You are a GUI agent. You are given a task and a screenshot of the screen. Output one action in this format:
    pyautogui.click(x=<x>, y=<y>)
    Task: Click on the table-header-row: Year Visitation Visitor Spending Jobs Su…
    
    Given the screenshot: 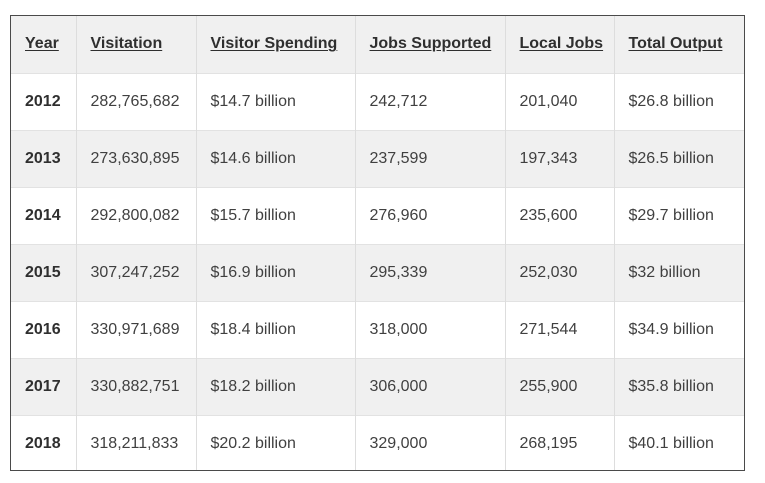 What is the action you would take?
    pyautogui.click(x=377, y=44)
    